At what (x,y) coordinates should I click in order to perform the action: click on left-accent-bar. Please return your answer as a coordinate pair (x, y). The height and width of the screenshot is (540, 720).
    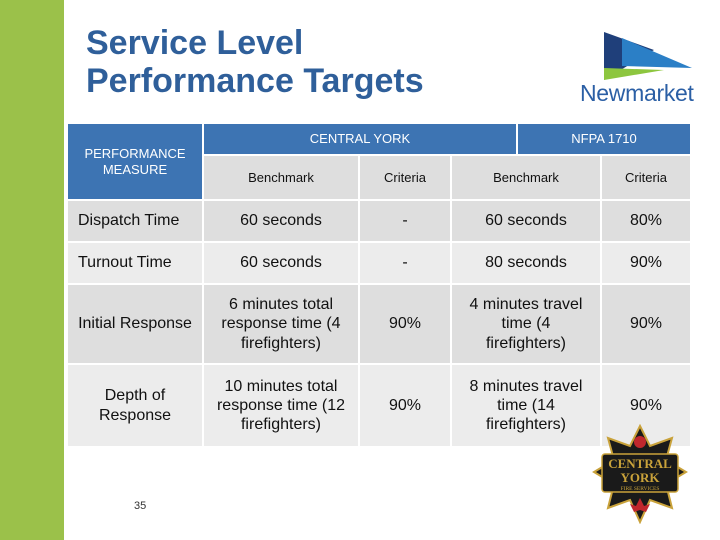
    Looking at the image, I should click on (32, 270).